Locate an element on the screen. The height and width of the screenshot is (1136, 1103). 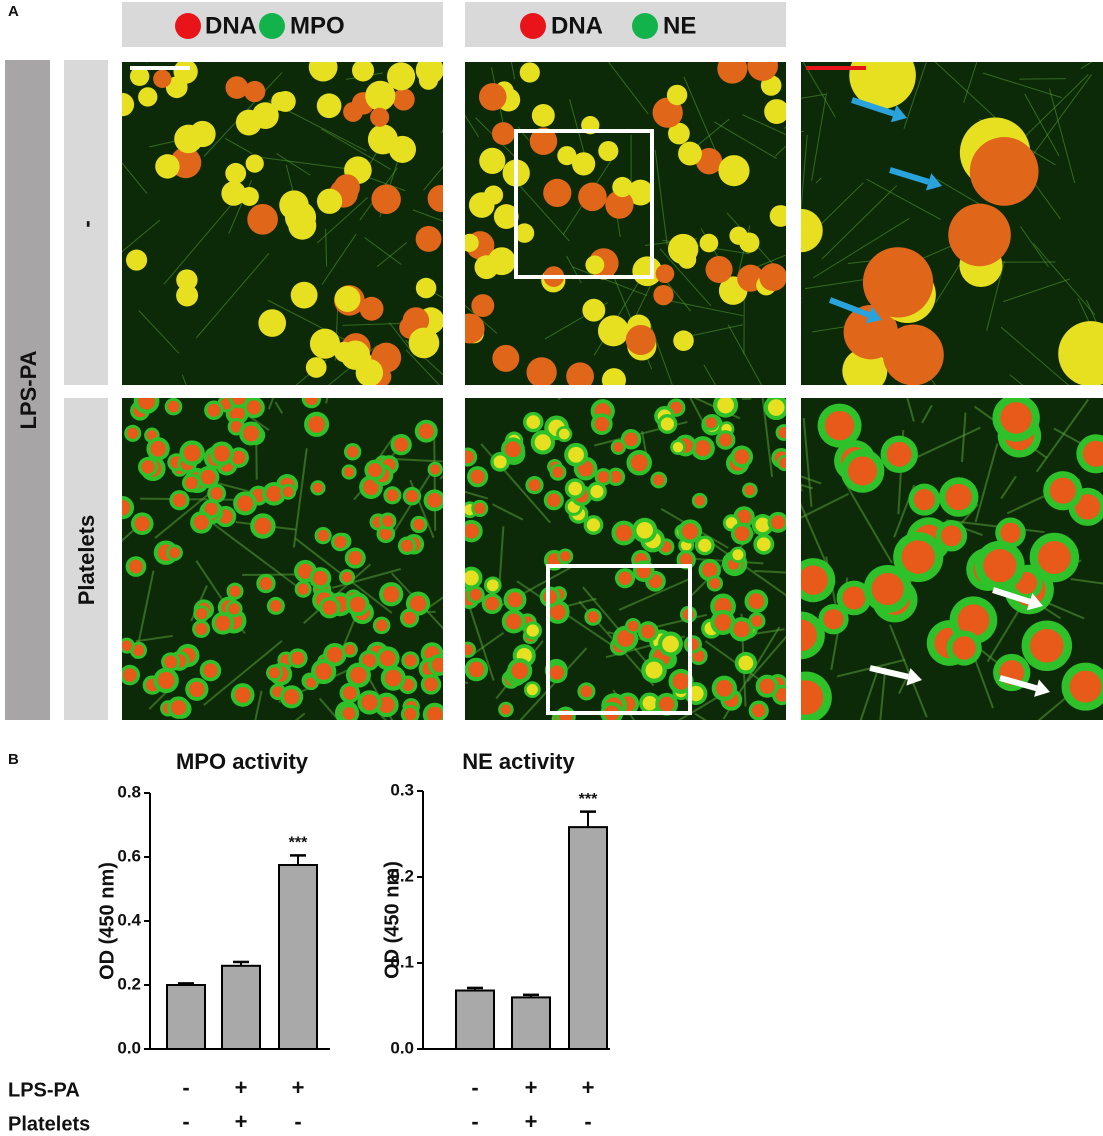
row-bar is located at coordinates (86, 559).